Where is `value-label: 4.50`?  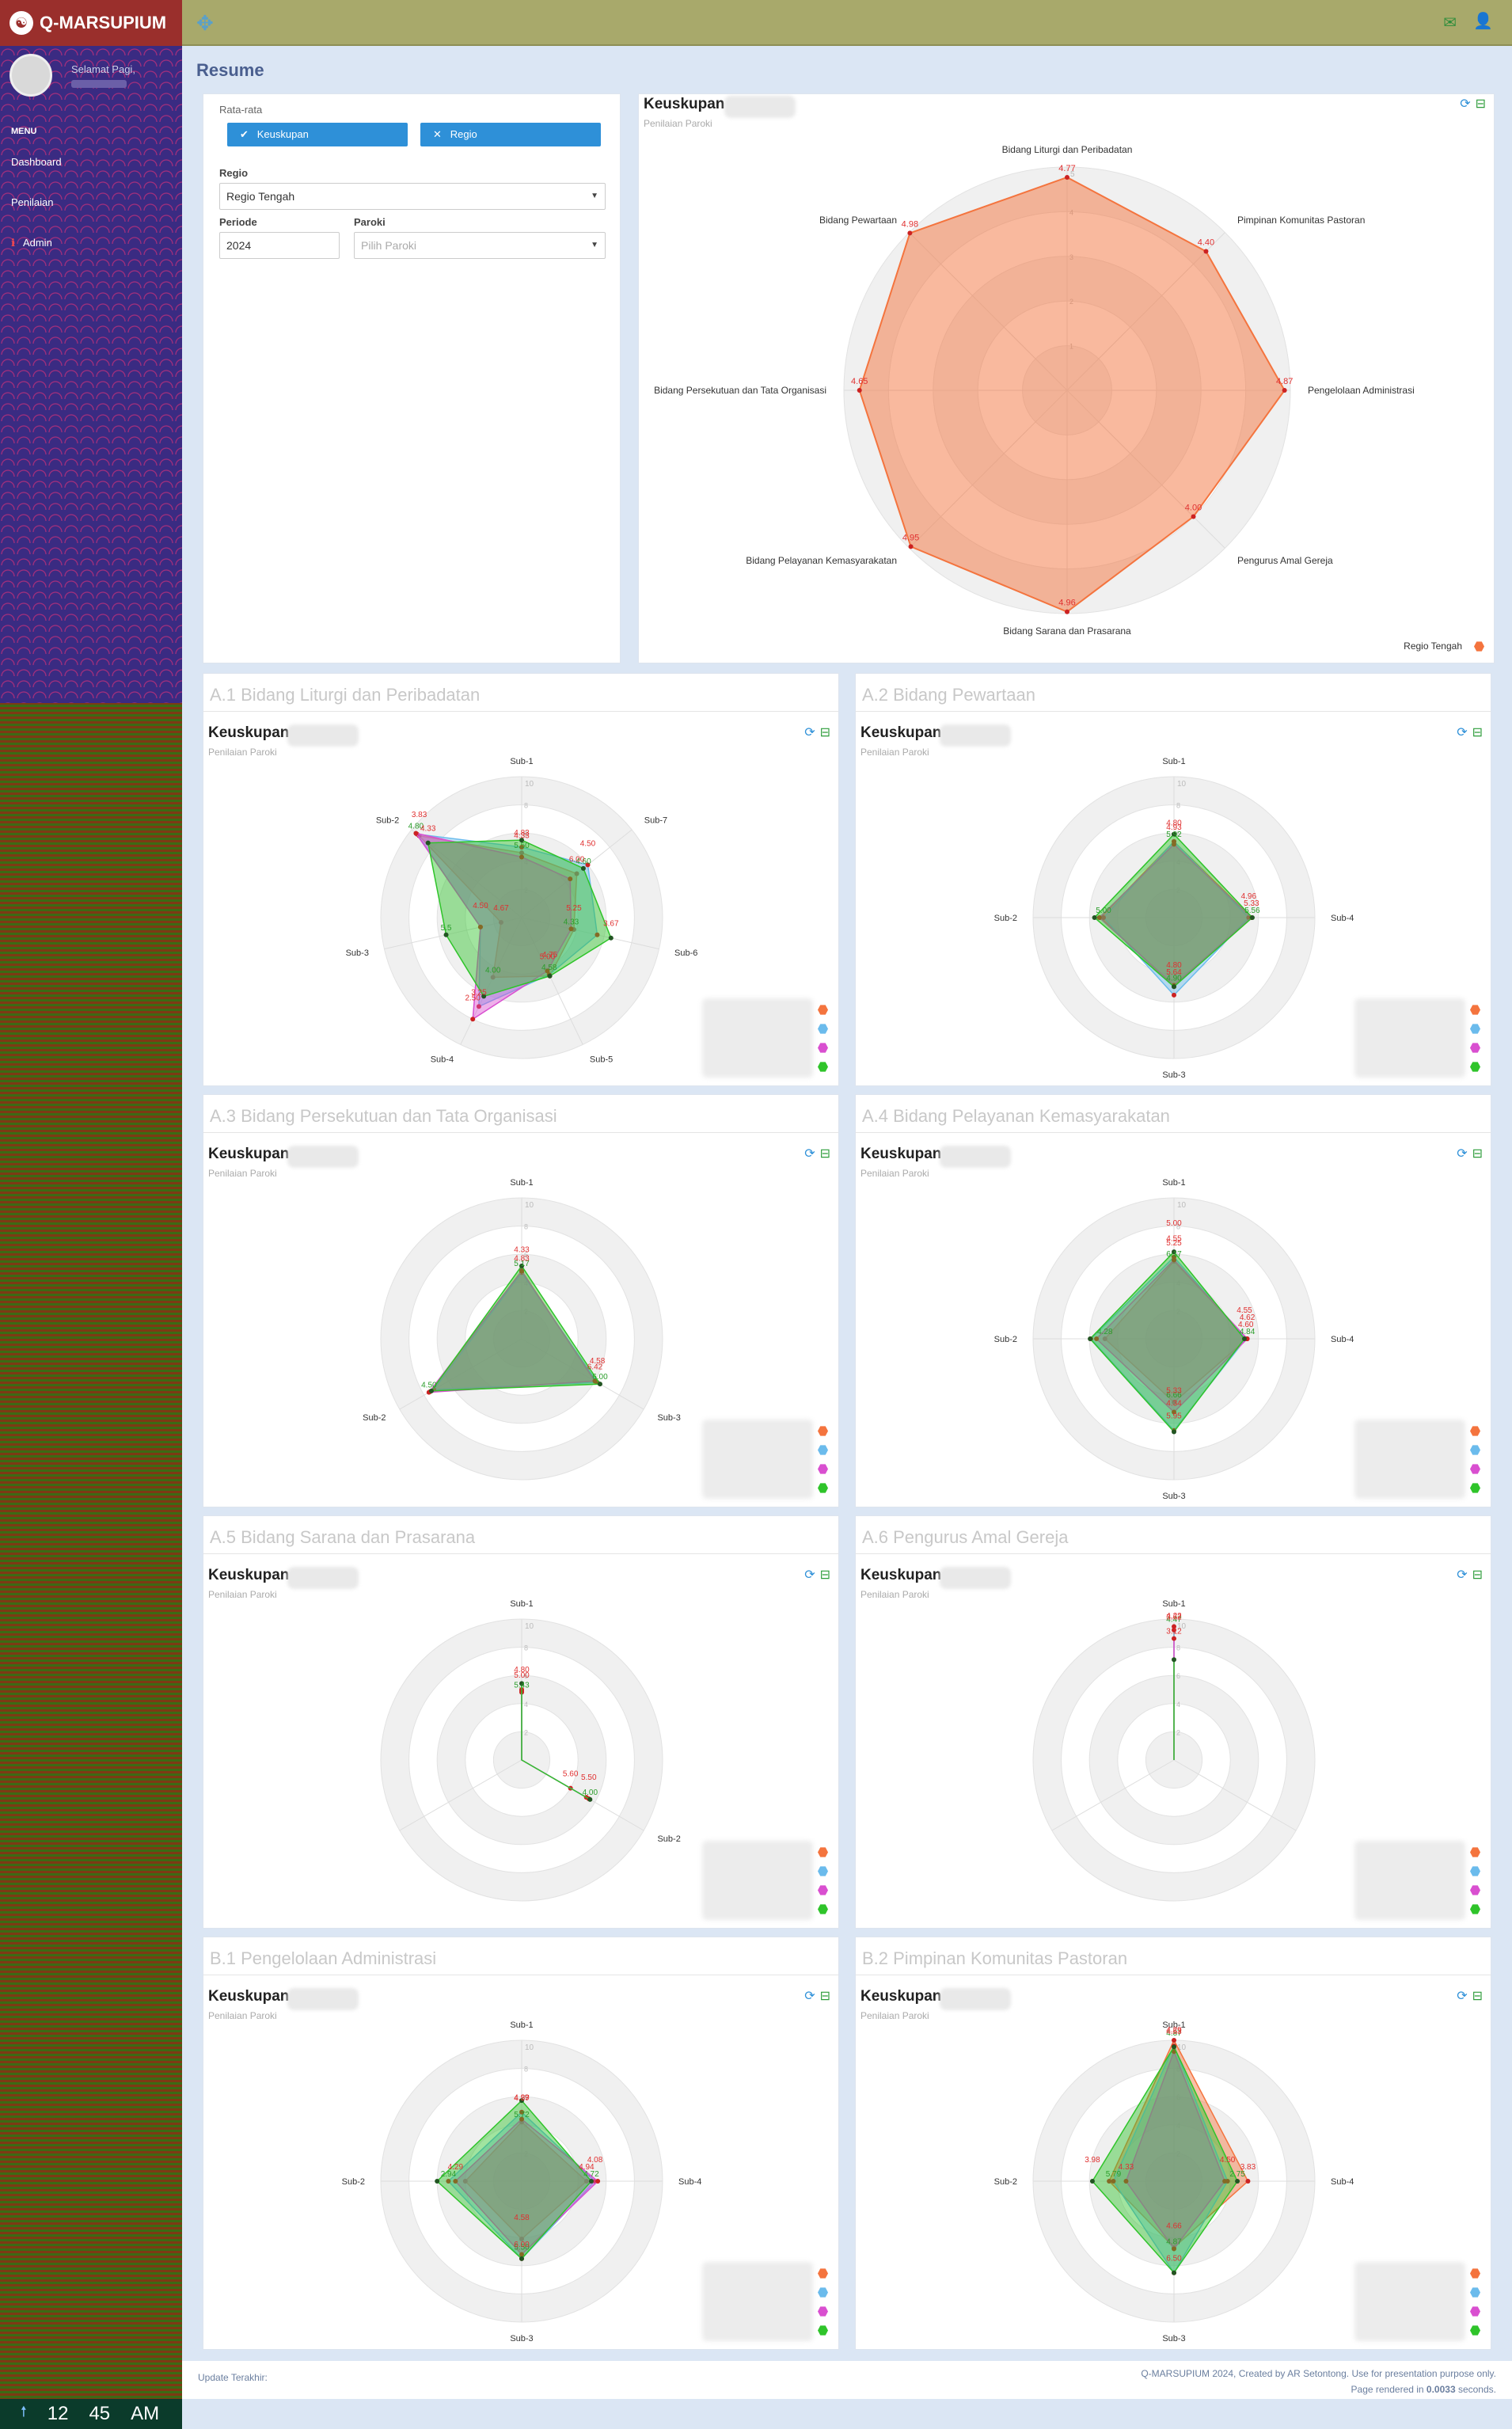 value-label: 4.50 is located at coordinates (429, 1386).